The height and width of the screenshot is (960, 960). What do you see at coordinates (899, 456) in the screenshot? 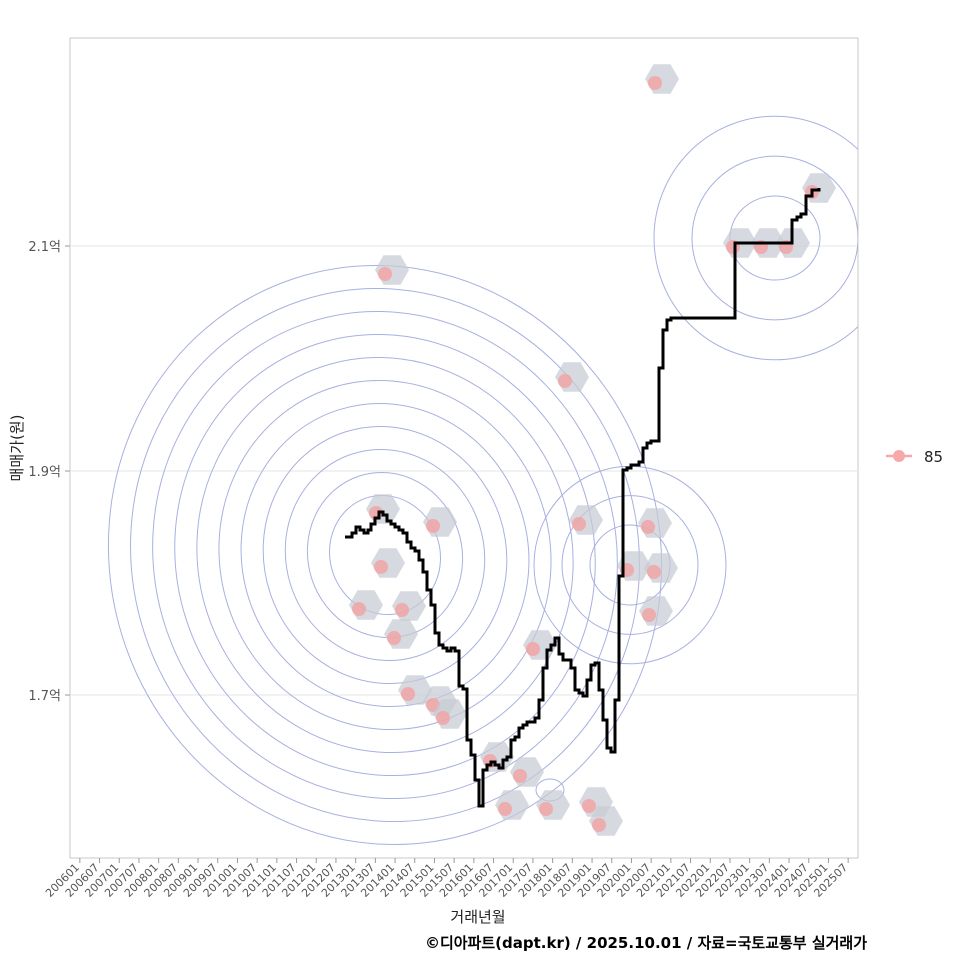
I see `legend-dot-swatch` at bounding box center [899, 456].